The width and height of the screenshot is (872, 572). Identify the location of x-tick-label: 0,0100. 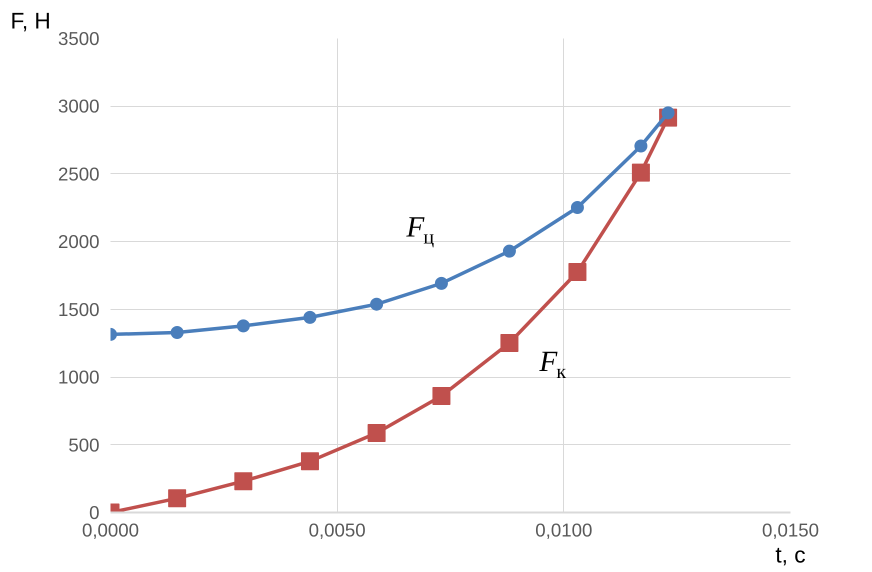
(563, 530).